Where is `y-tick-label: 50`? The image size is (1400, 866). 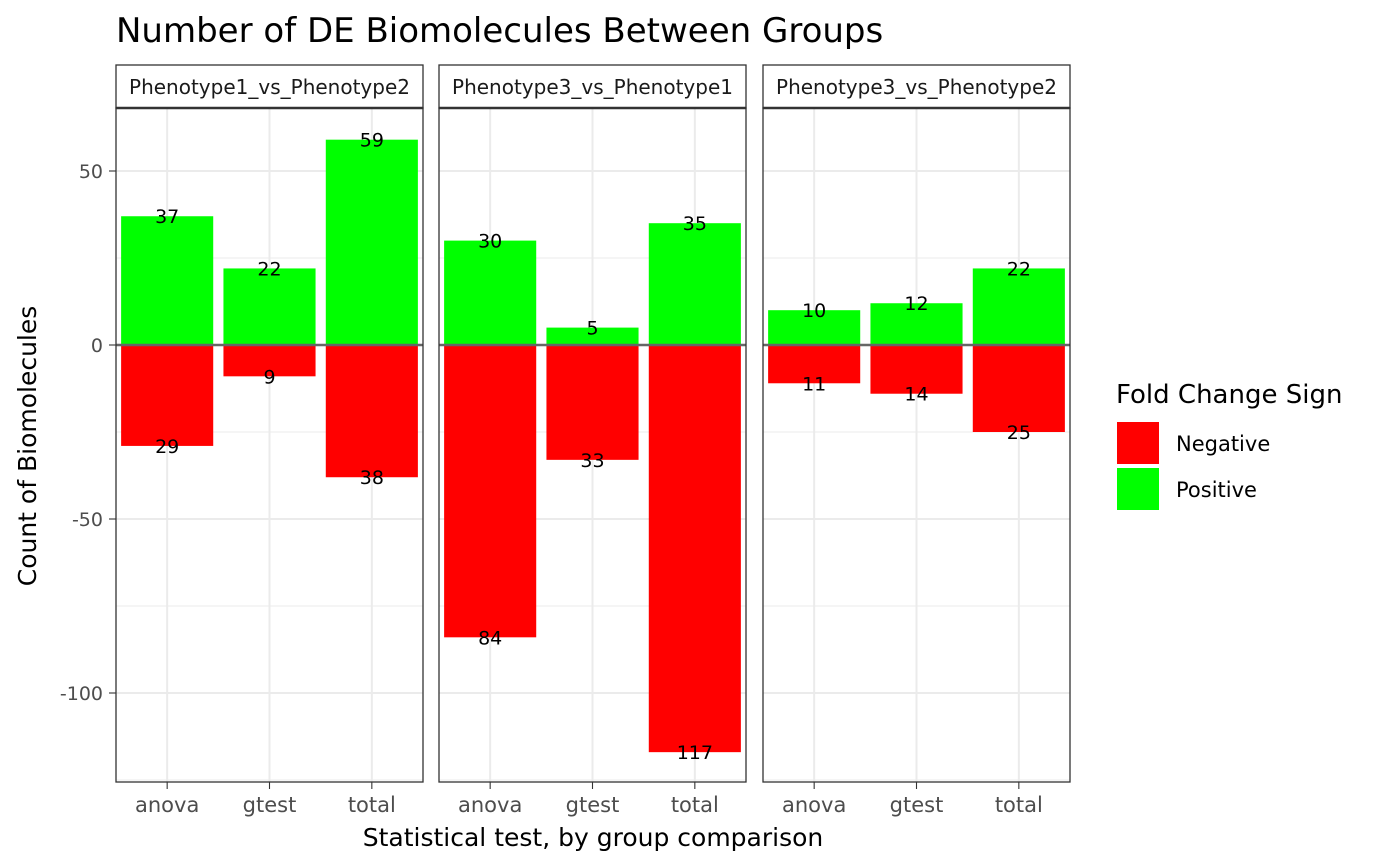 y-tick-label: 50 is located at coordinates (91, 172).